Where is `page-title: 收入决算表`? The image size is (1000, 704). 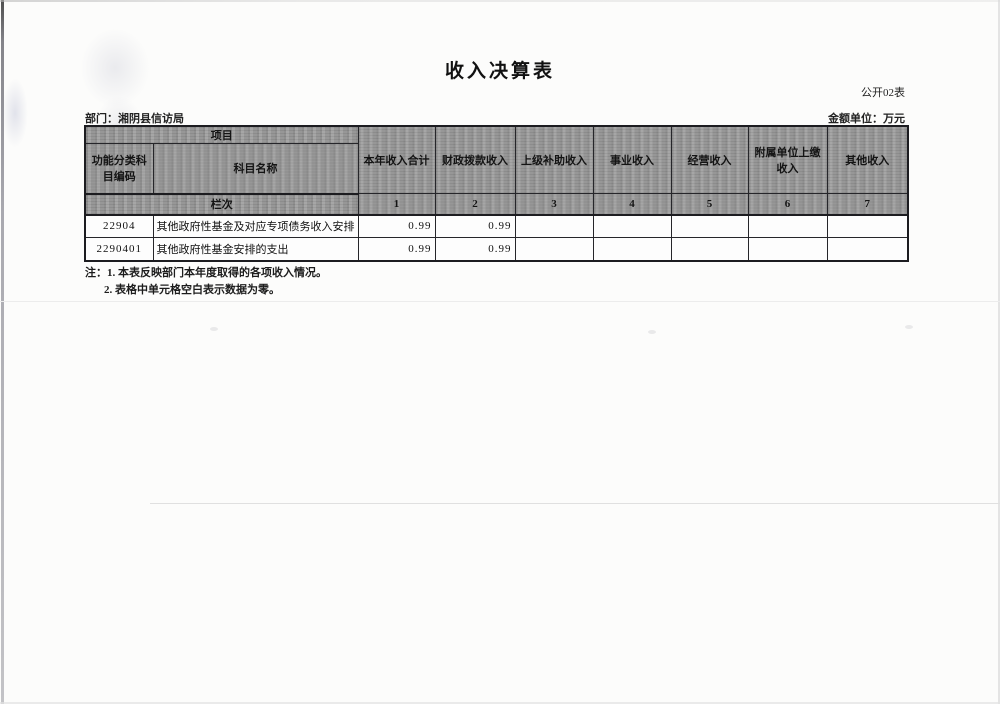
page-title: 收入决算表 is located at coordinates (499, 71).